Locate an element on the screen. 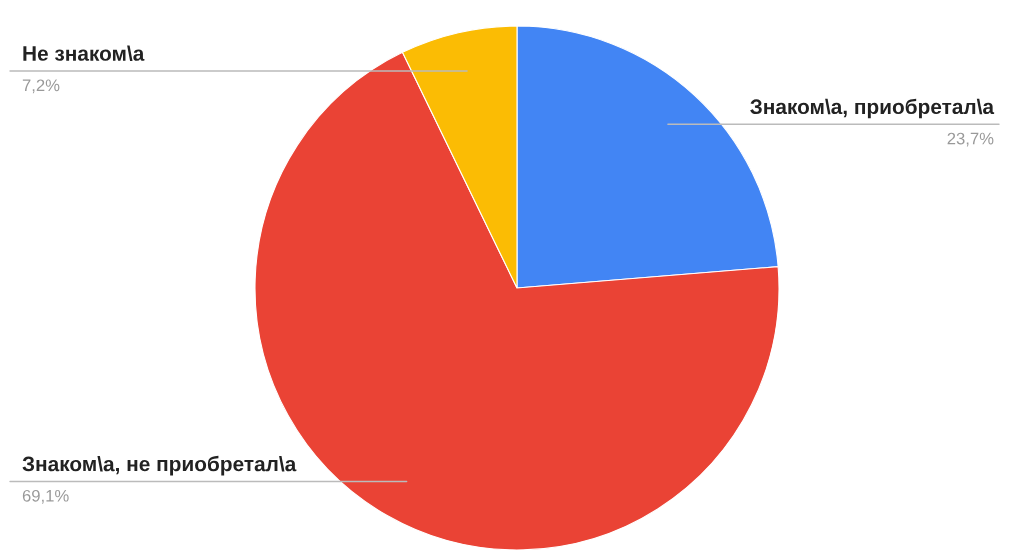 This screenshot has width=1009, height=552. data-label: 69,1% is located at coordinates (45, 496).